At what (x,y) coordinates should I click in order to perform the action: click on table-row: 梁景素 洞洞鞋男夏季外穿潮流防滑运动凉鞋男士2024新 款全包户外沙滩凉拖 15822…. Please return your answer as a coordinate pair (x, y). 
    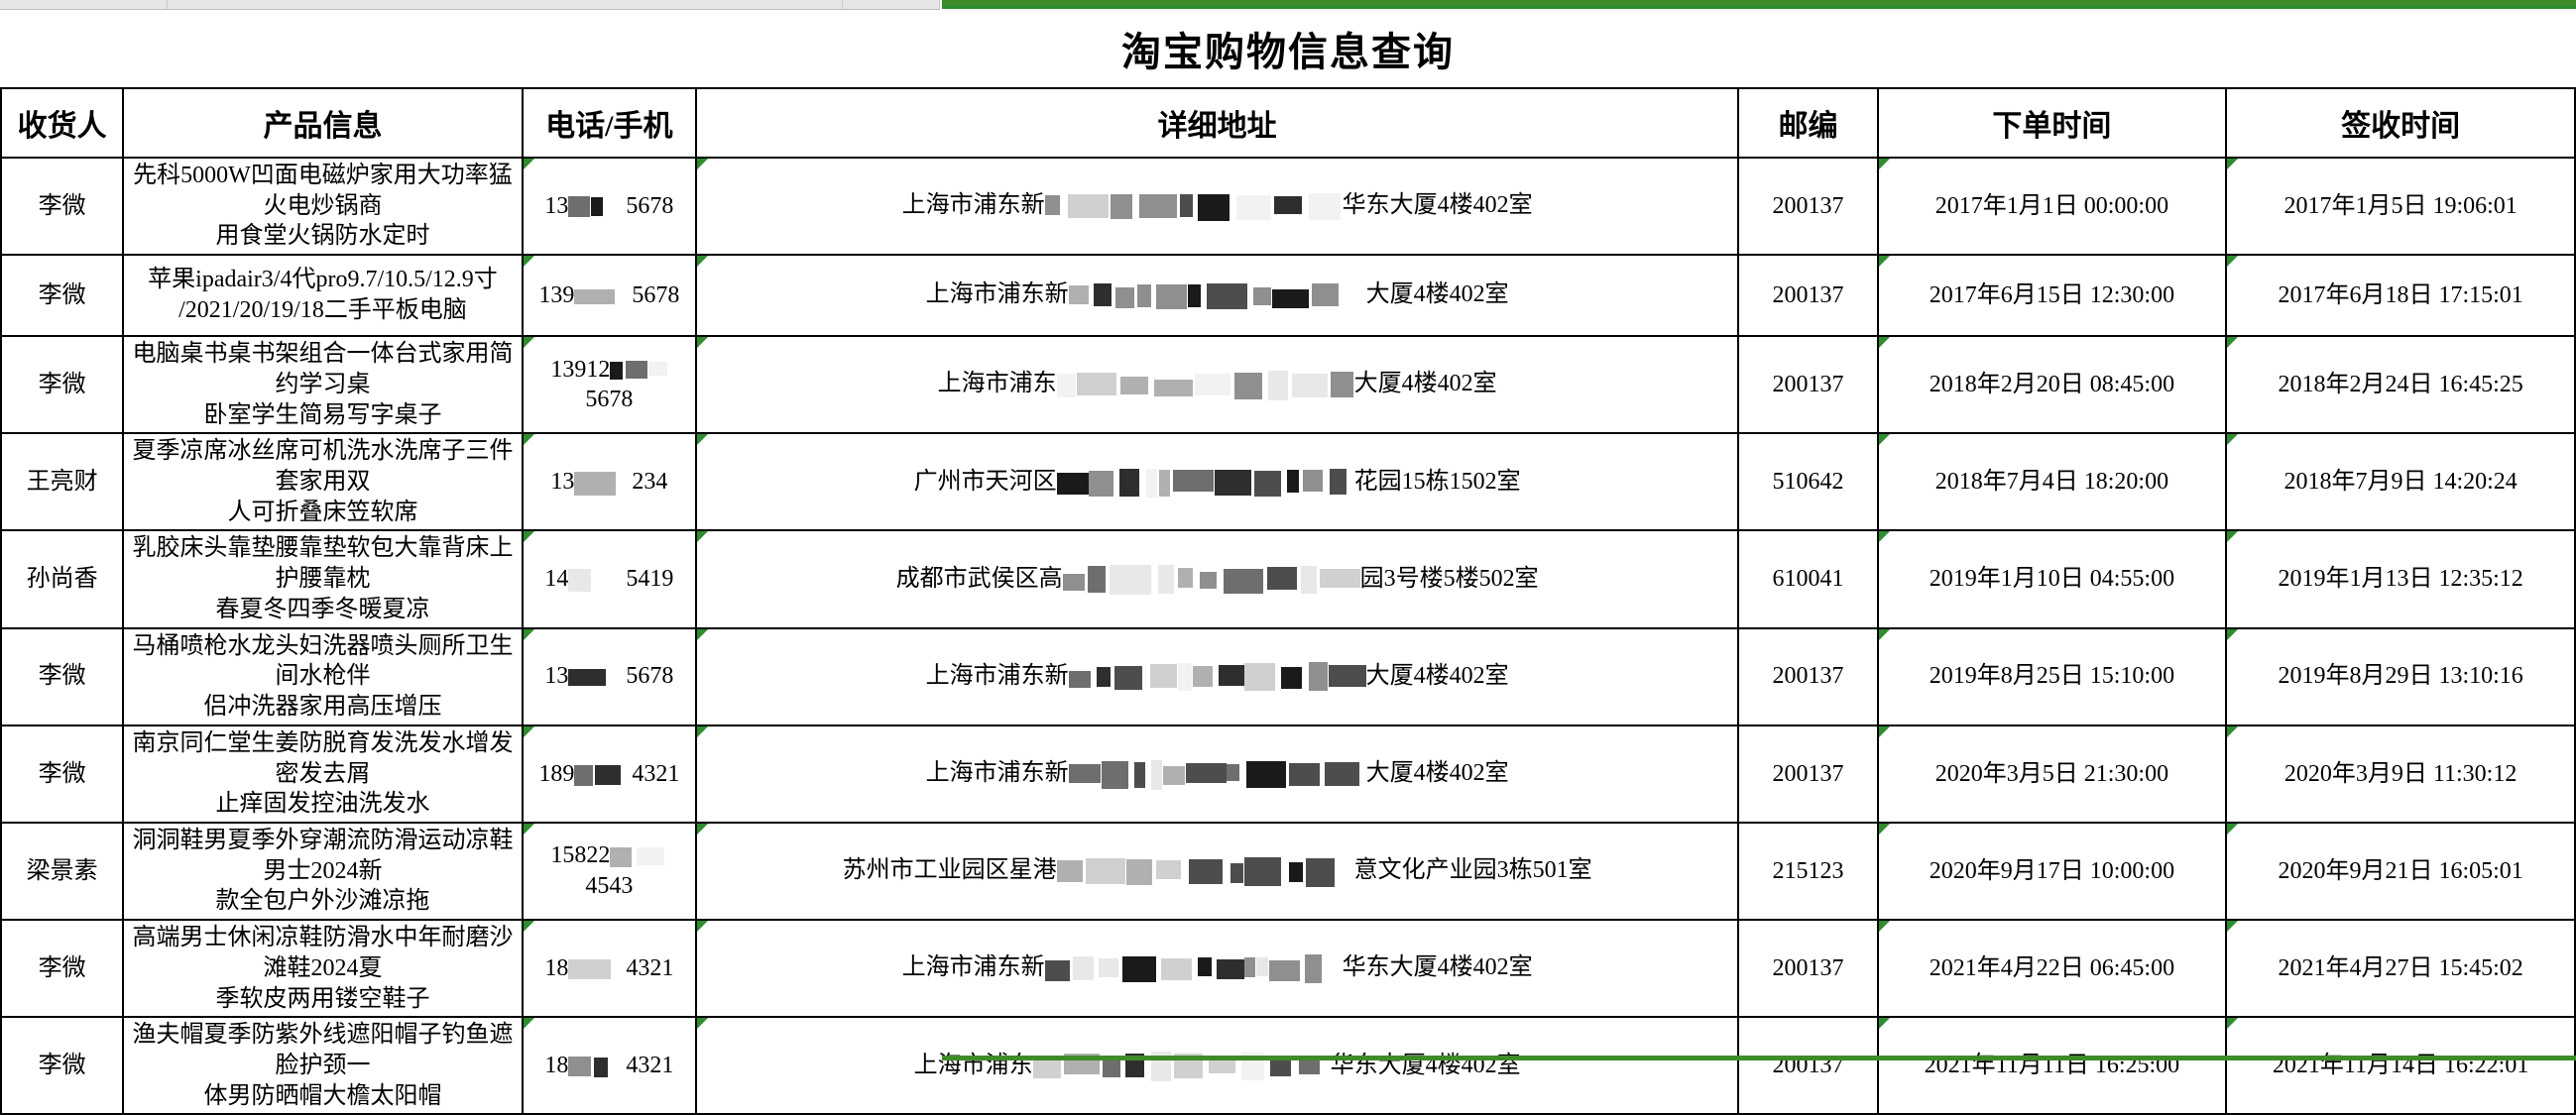
    Looking at the image, I should click on (1288, 871).